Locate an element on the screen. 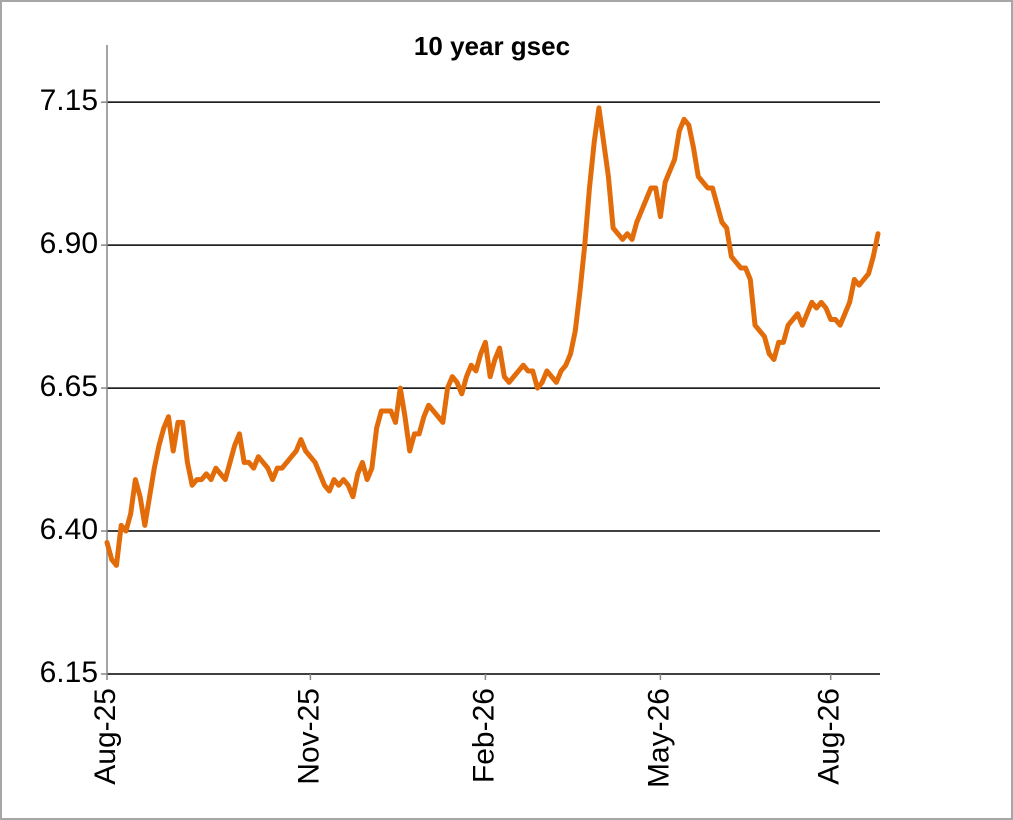 The image size is (1013, 820). x-tick-label: May-26 is located at coordinates (658, 738).